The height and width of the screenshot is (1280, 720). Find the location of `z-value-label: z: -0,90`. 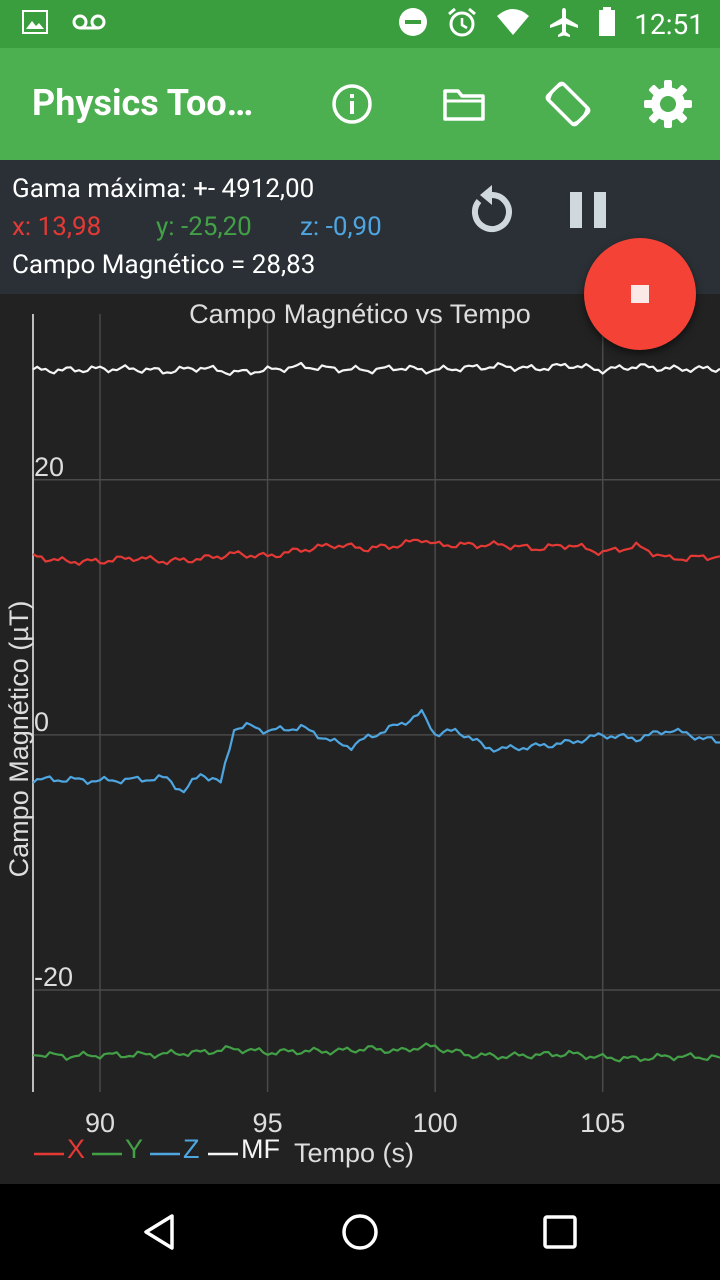

z-value-label: z: -0,90 is located at coordinates (341, 227).